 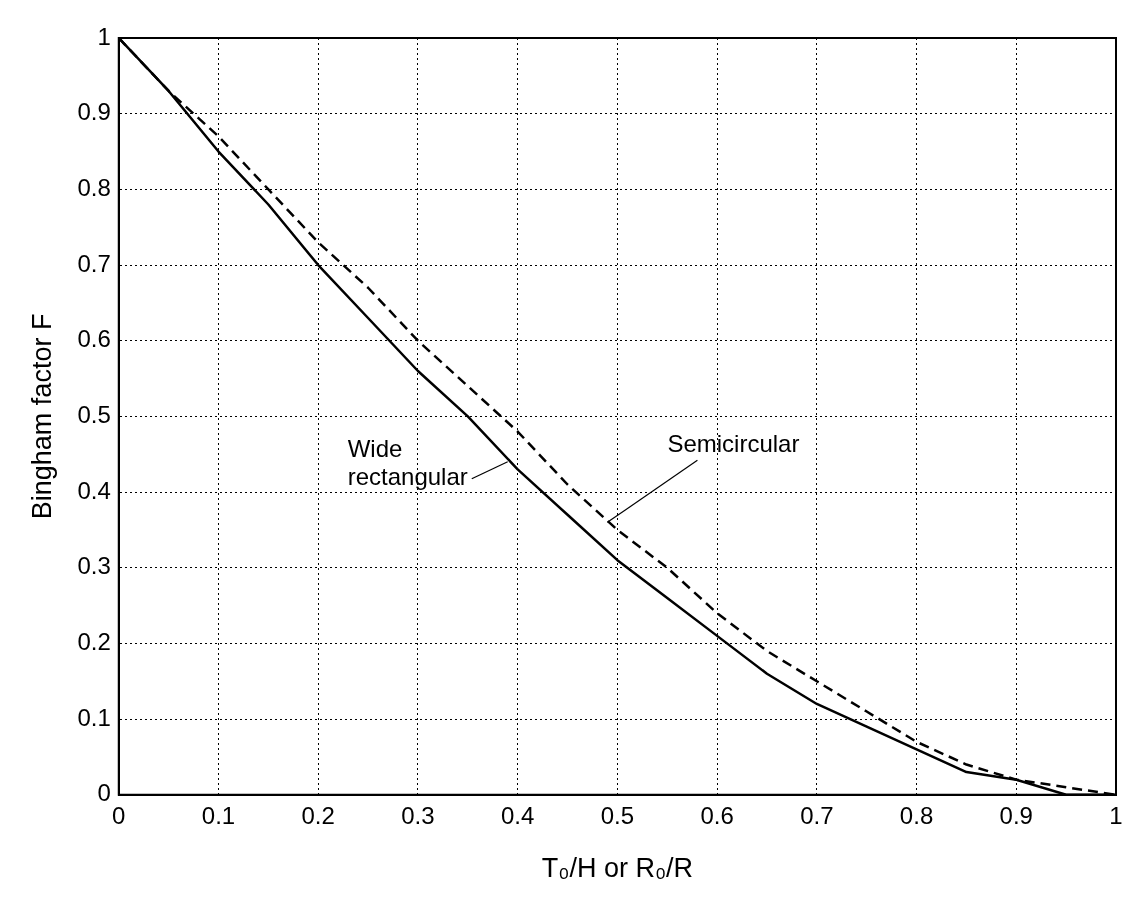 I want to click on y-tick-label: 0.2, so click(x=94, y=642).